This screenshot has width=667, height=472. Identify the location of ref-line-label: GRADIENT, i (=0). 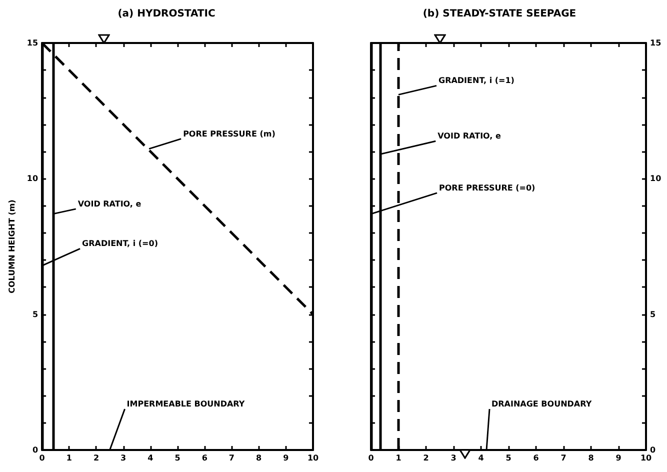
(120, 243).